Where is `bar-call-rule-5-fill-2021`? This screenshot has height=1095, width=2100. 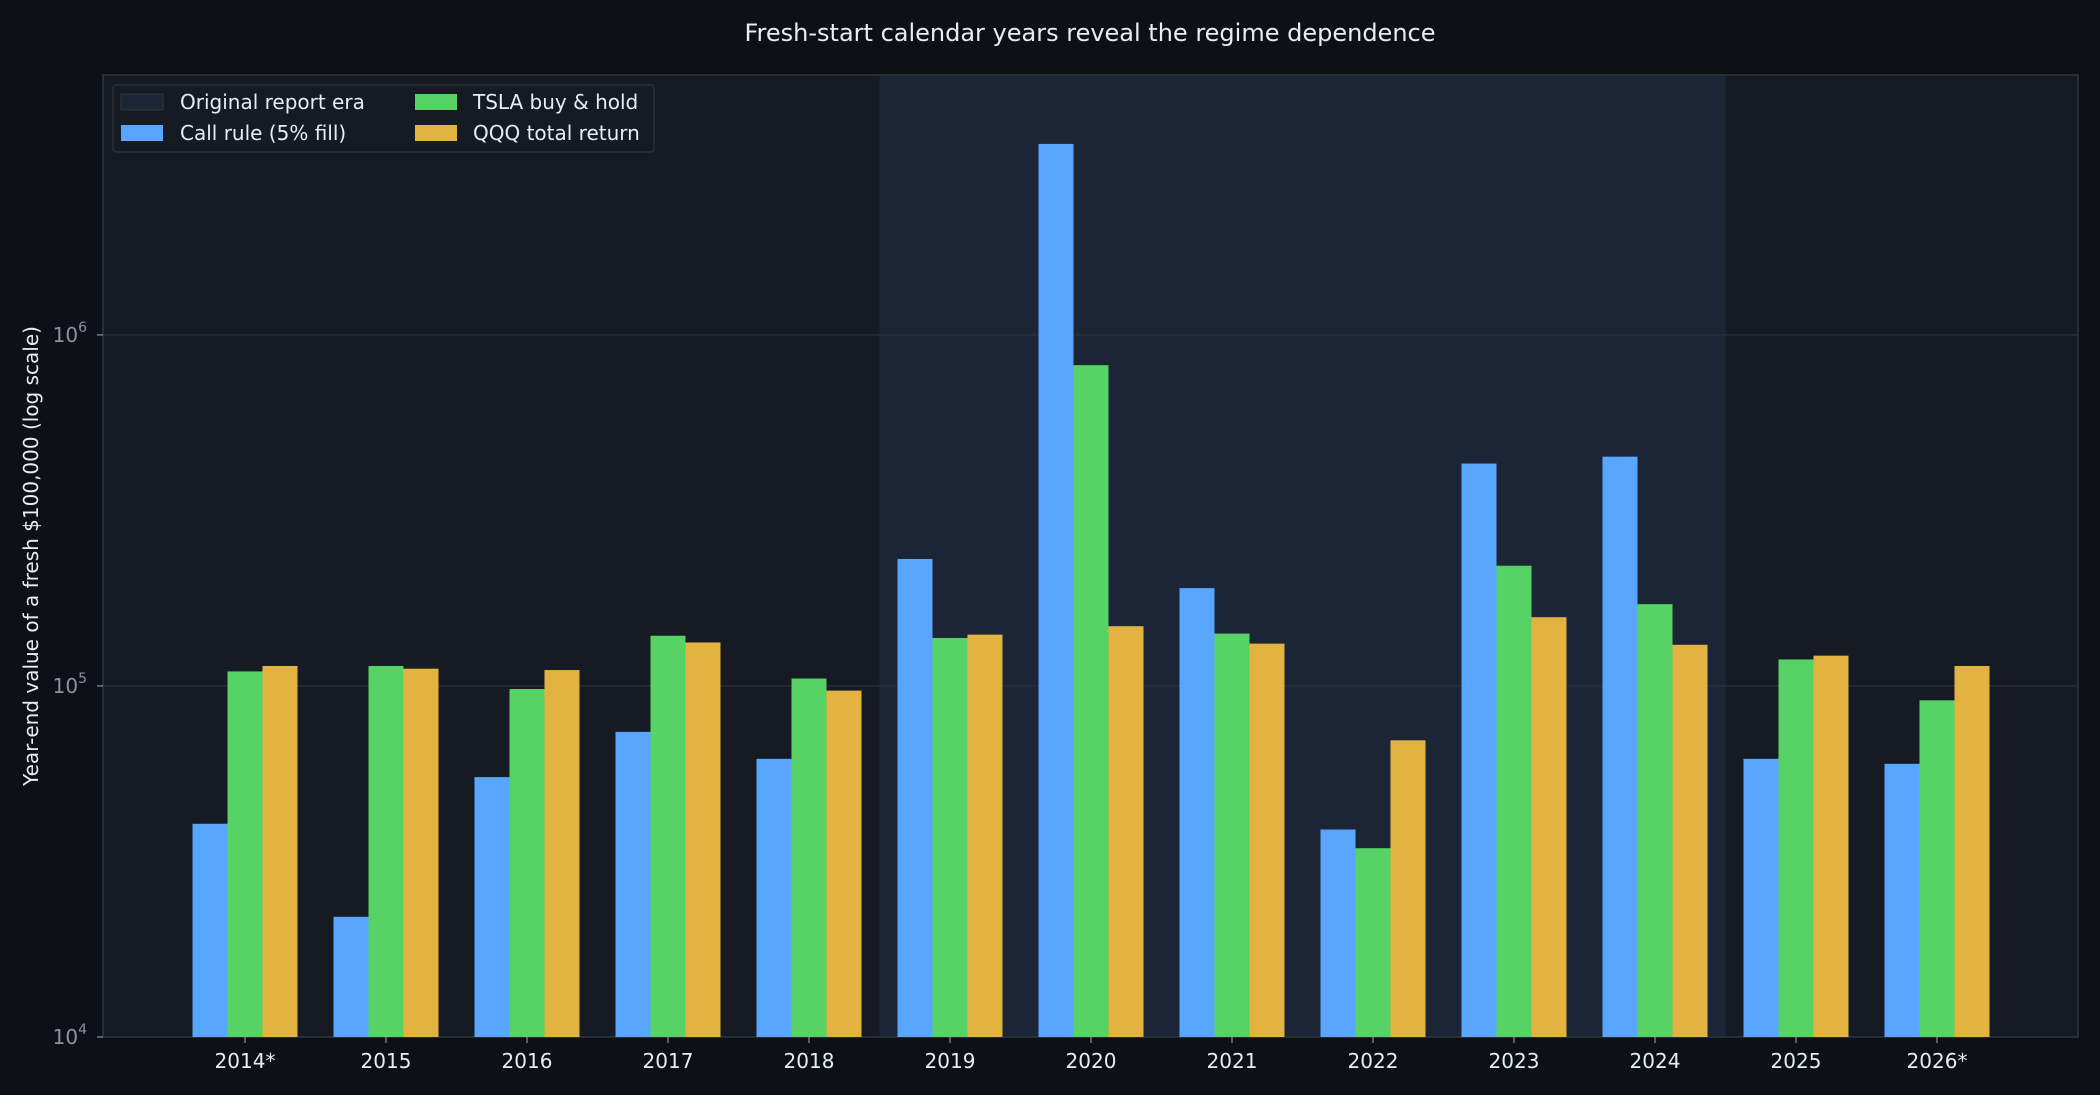
bar-call-rule-5-fill-2021 is located at coordinates (1197, 812).